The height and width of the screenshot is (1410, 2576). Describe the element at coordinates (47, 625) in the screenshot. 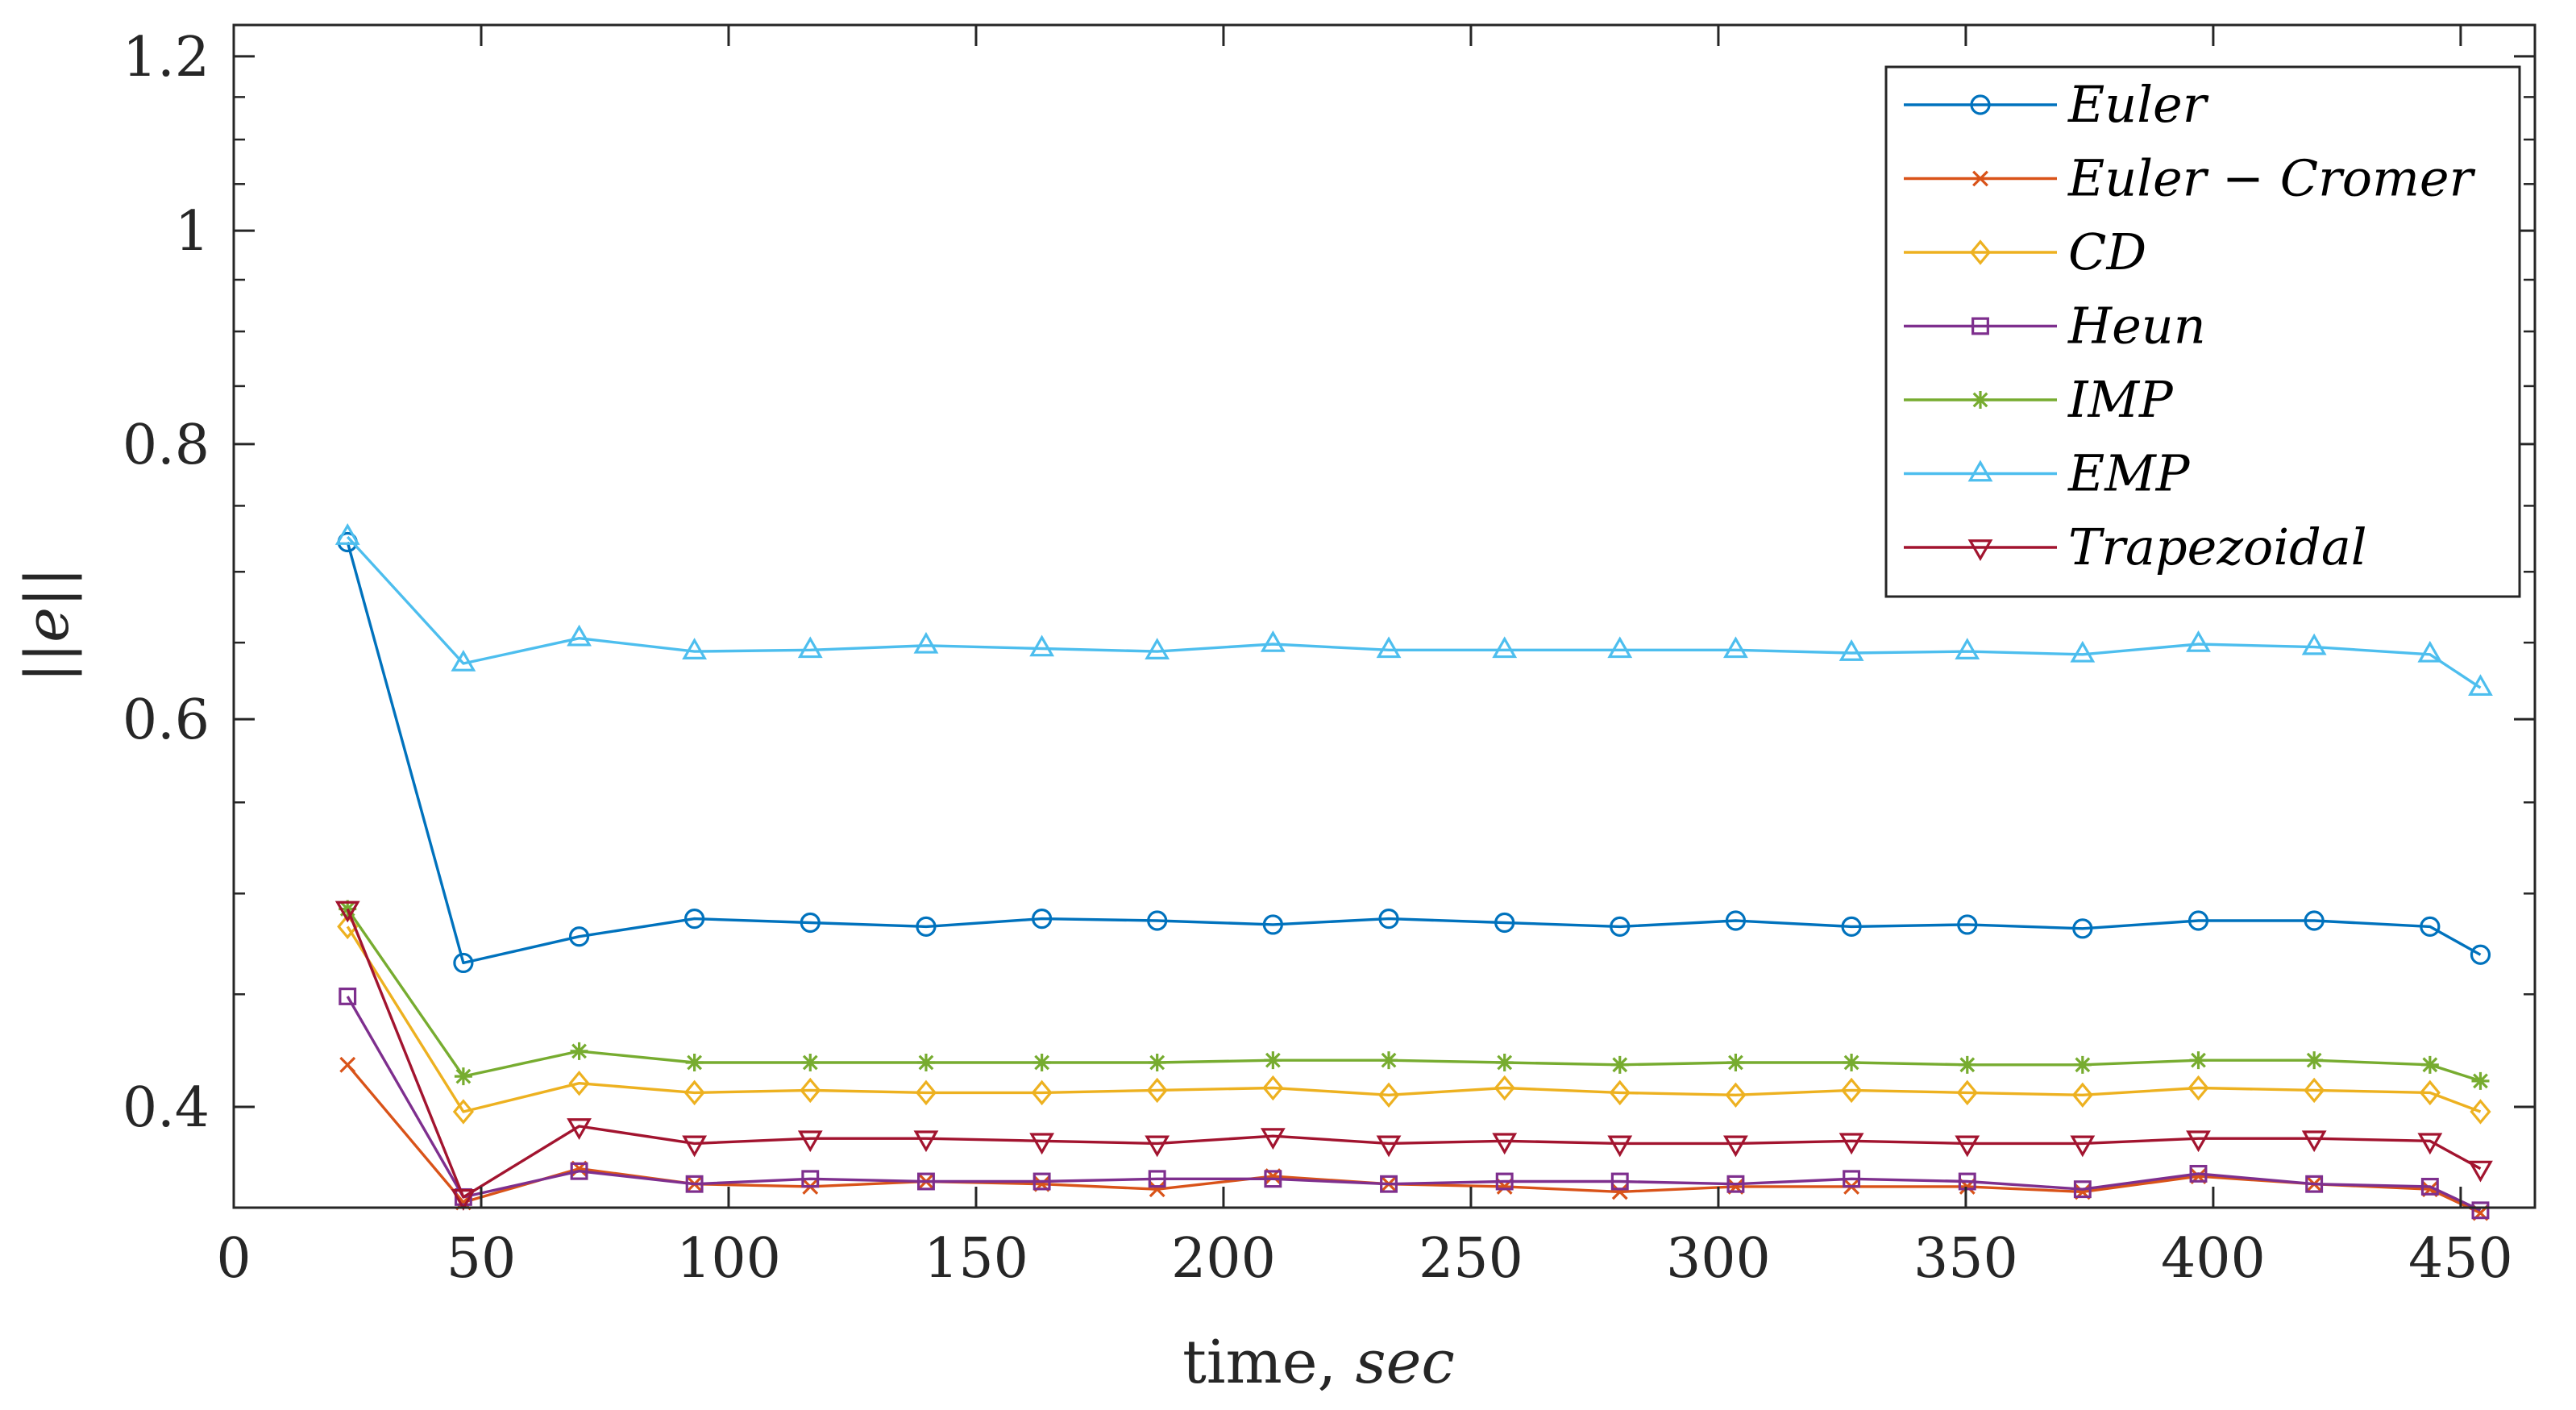

I see `y-axis-title: ||e||` at that location.